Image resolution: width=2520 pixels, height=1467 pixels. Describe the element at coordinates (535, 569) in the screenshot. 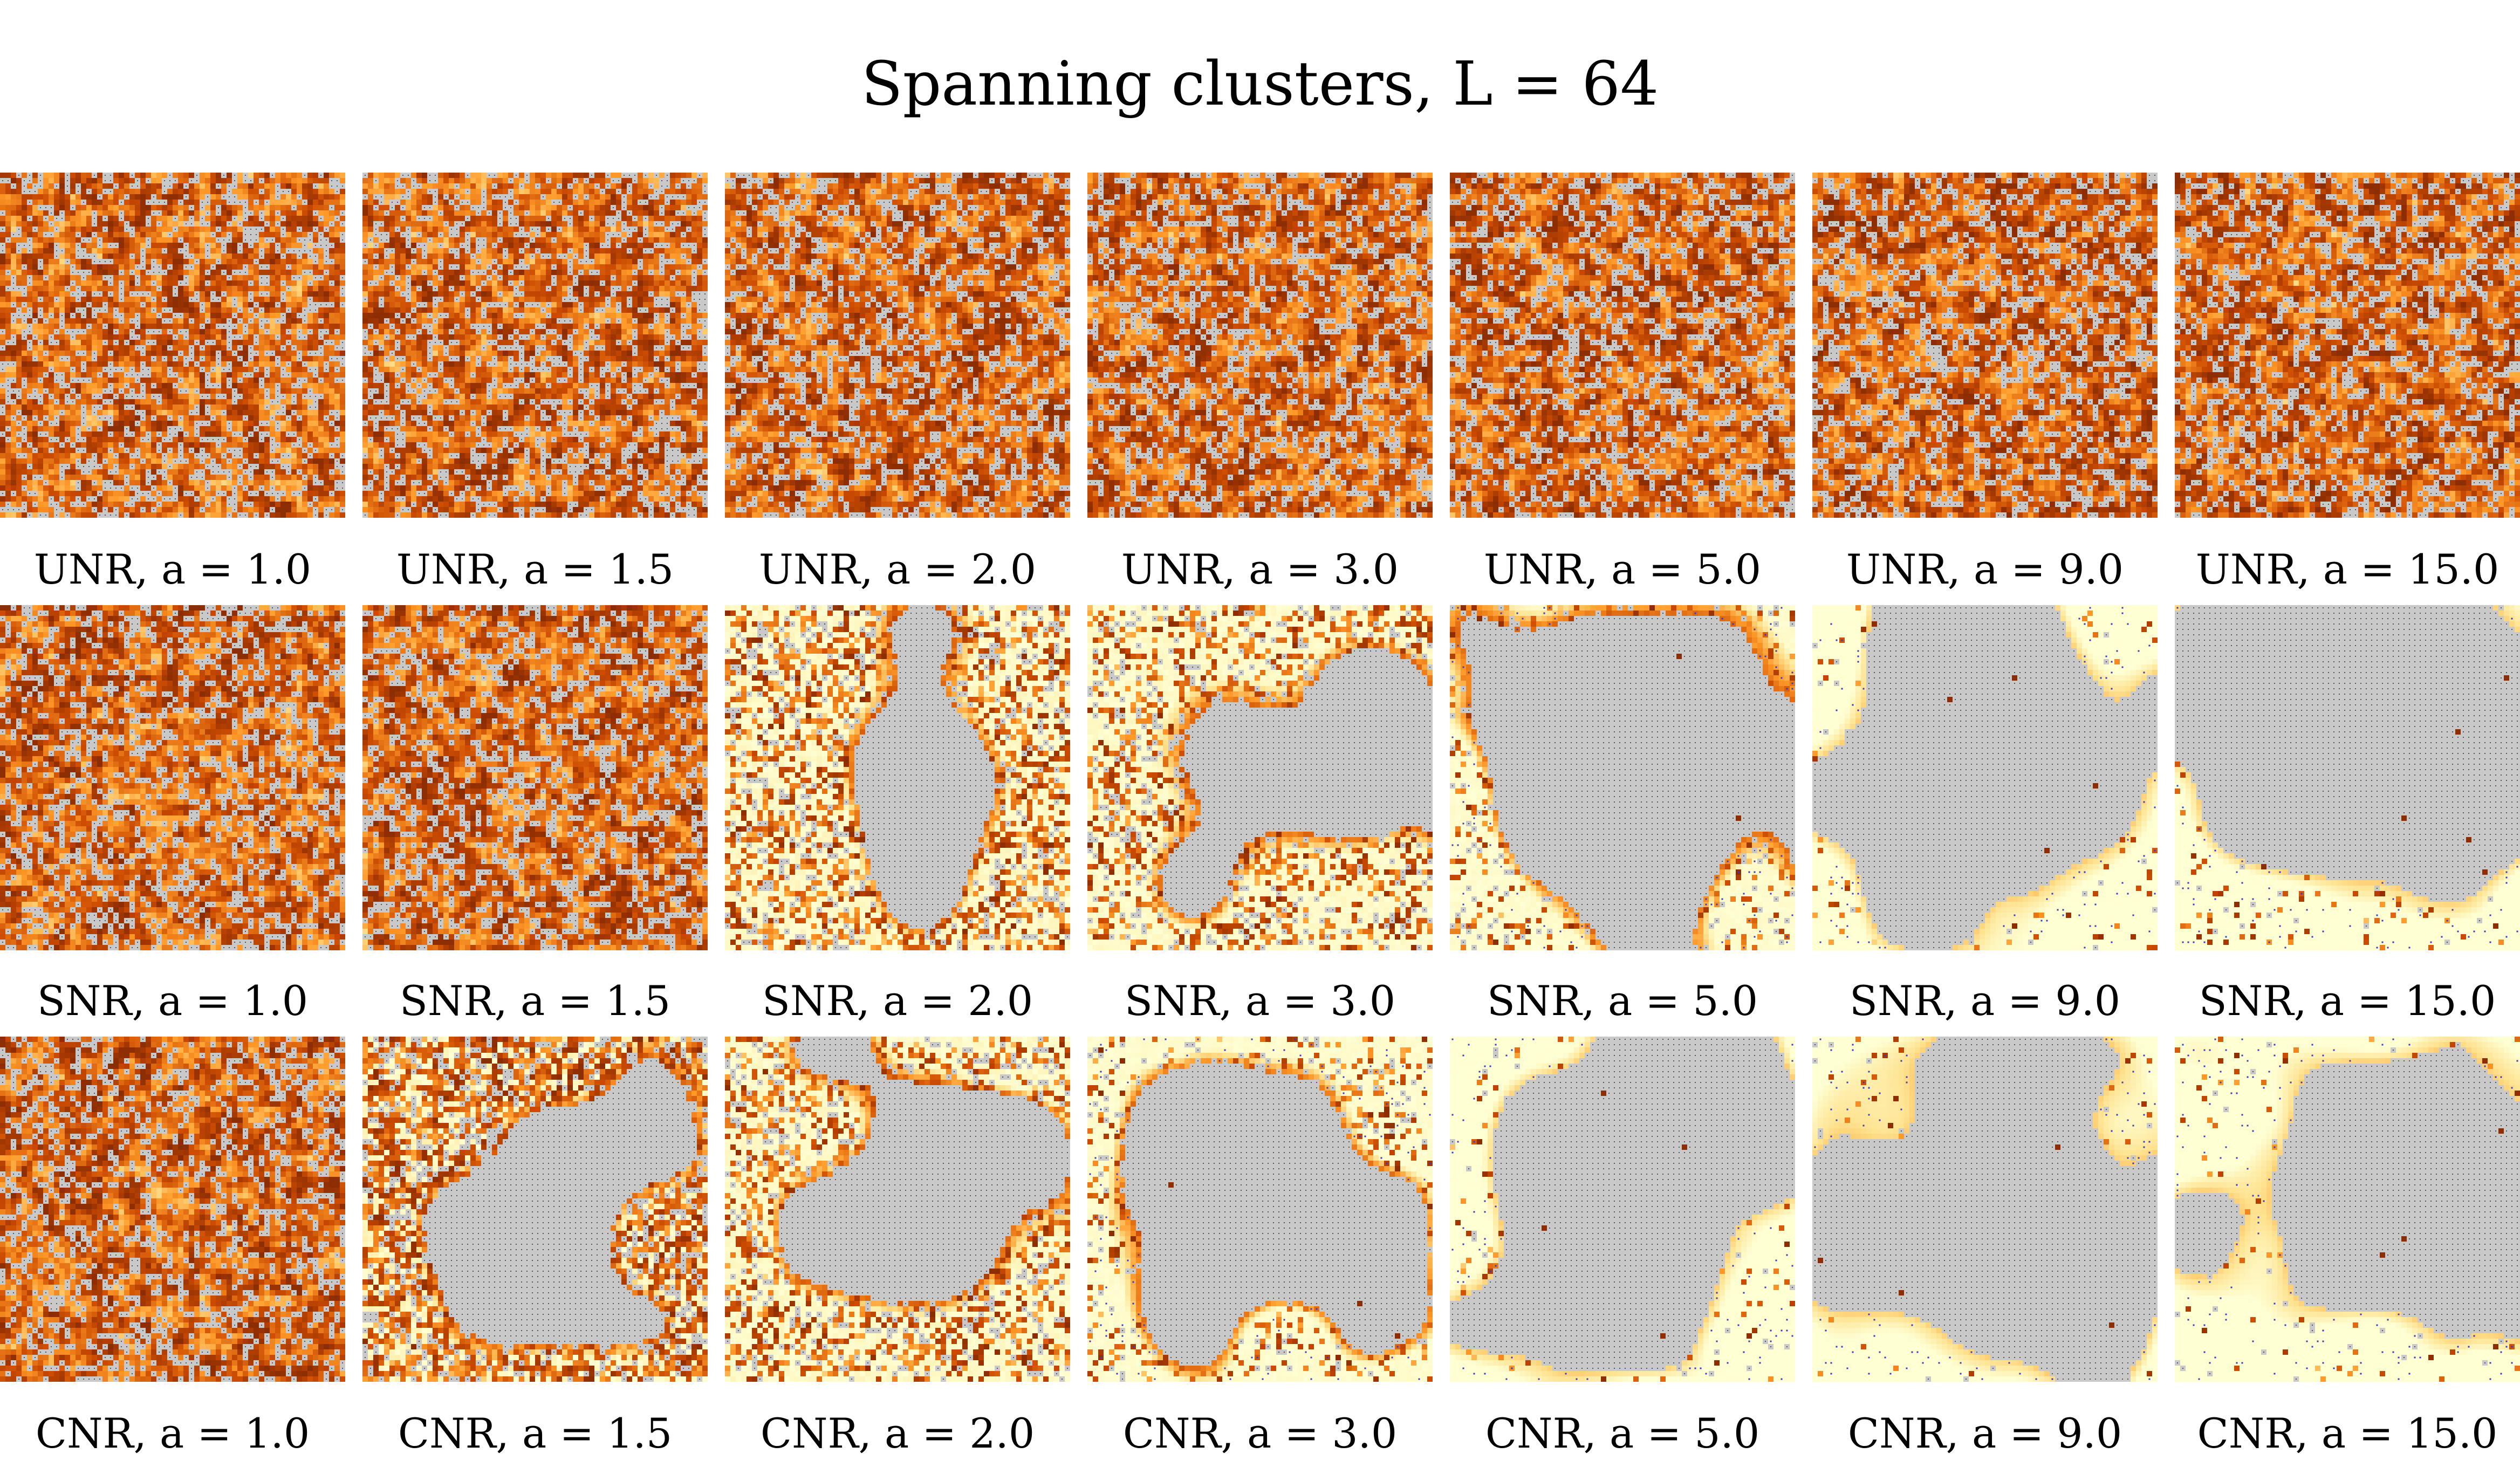

I see `panel-caption: UNR, a = 1.5` at that location.